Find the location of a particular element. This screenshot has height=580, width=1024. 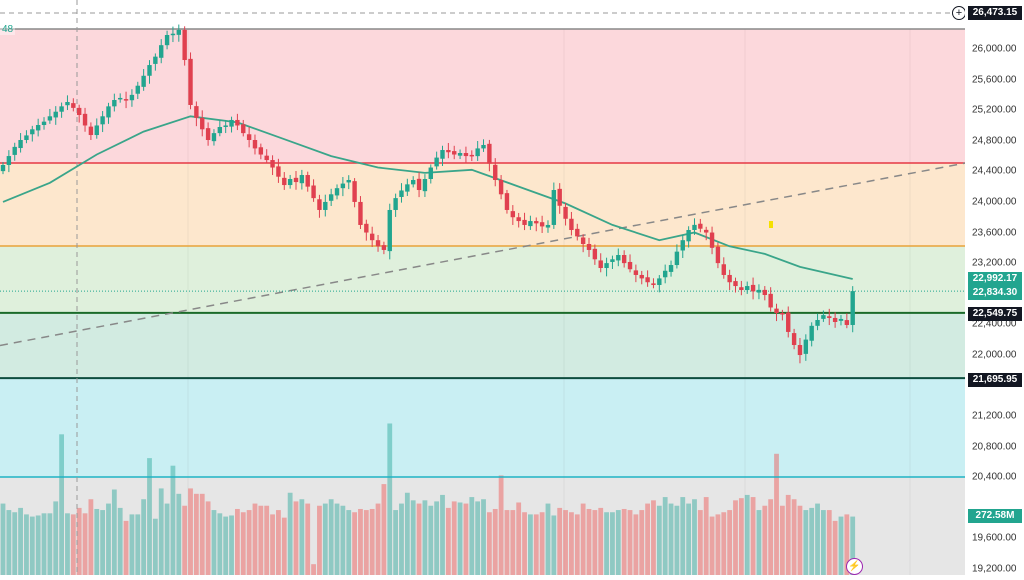

price-tick-label: 23,200.00 is located at coordinates (994, 263).